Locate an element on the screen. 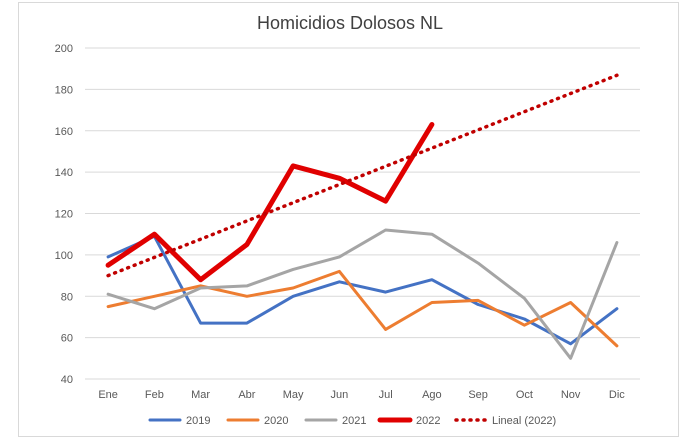 The image size is (700, 440). legend-label-4: Lineal (2022) is located at coordinates (524, 421).